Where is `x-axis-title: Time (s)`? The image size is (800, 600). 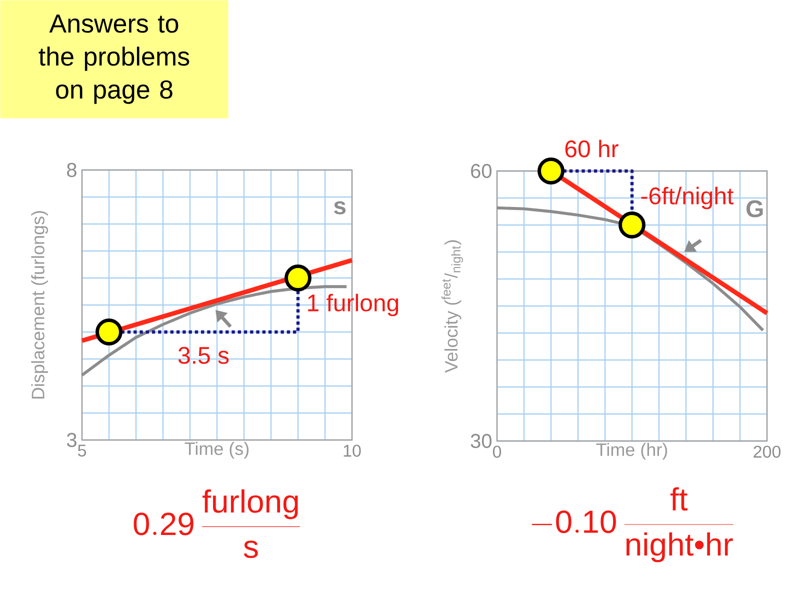 x-axis-title: Time (s) is located at coordinates (216, 450).